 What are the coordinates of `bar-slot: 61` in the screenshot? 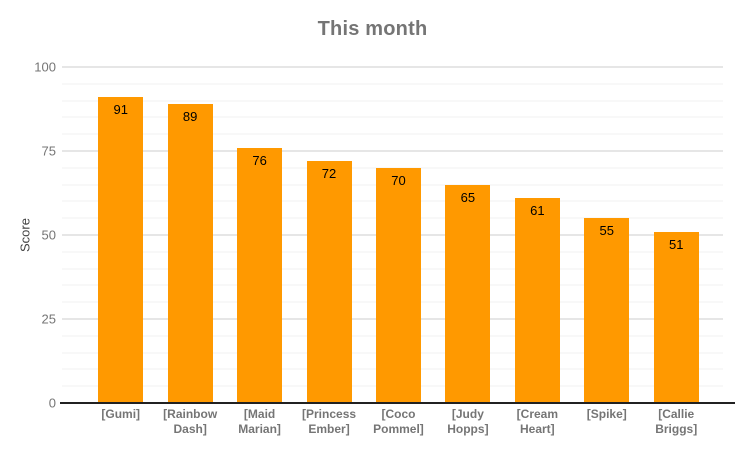 It's located at (537, 235).